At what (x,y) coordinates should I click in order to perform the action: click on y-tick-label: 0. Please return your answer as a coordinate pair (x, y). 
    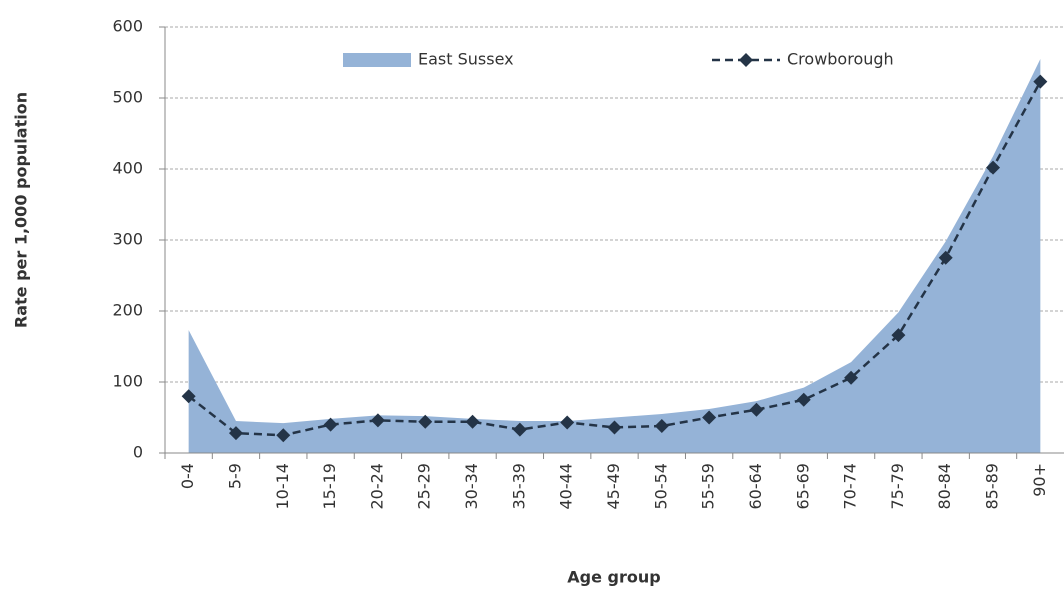
    Looking at the image, I should click on (138, 452).